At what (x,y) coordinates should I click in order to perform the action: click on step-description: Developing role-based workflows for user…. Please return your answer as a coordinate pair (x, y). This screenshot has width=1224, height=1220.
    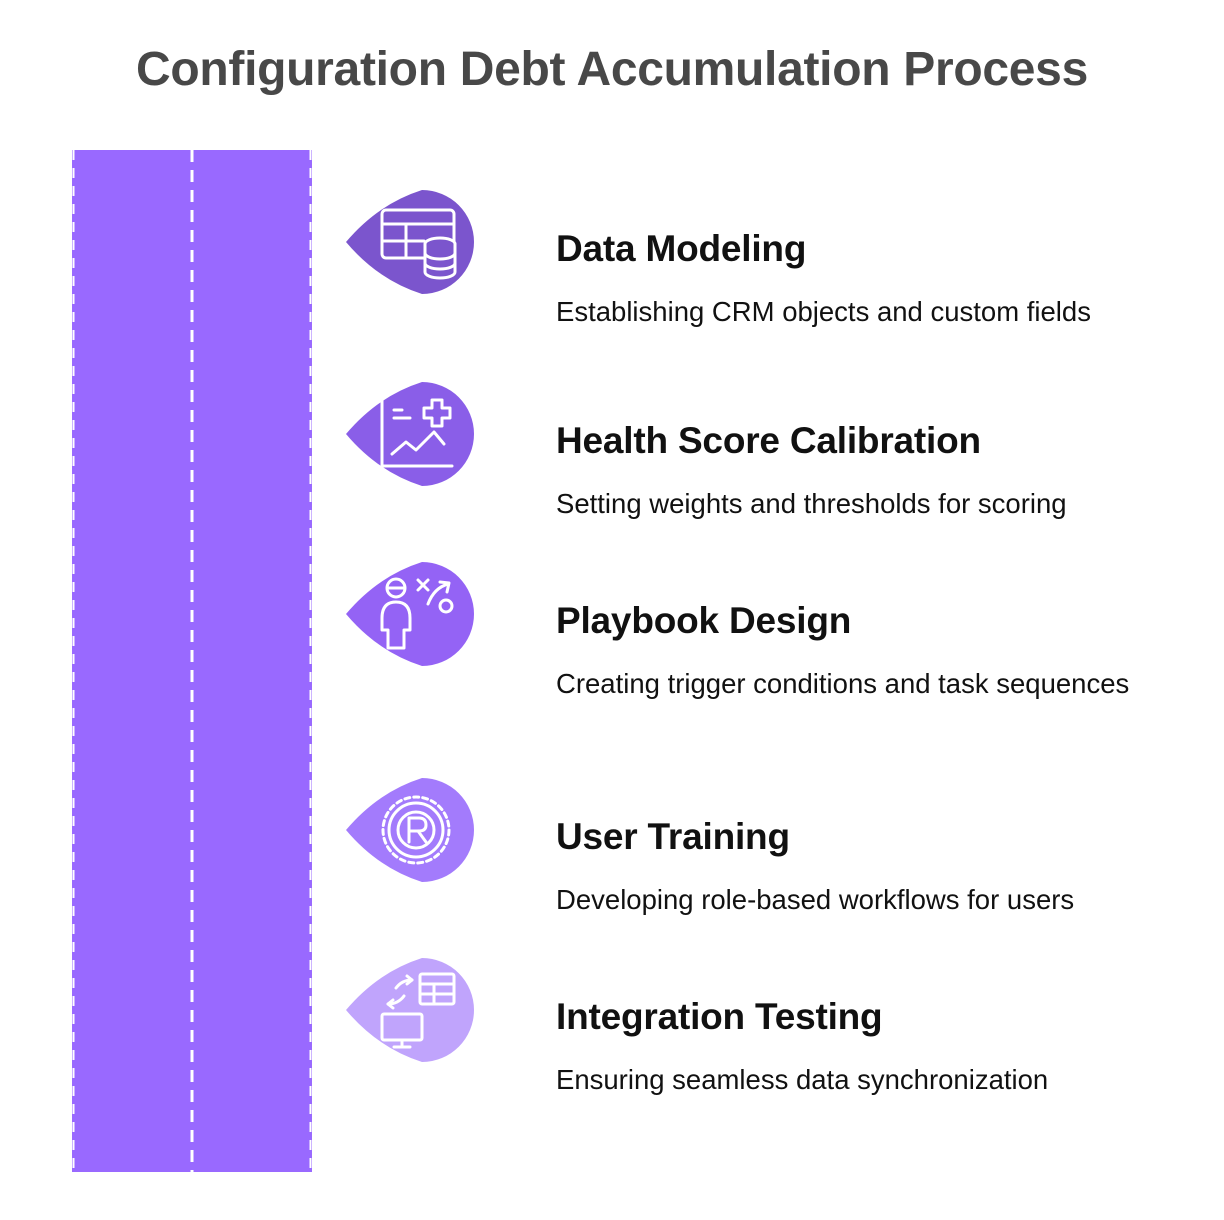
    Looking at the image, I should click on (815, 899).